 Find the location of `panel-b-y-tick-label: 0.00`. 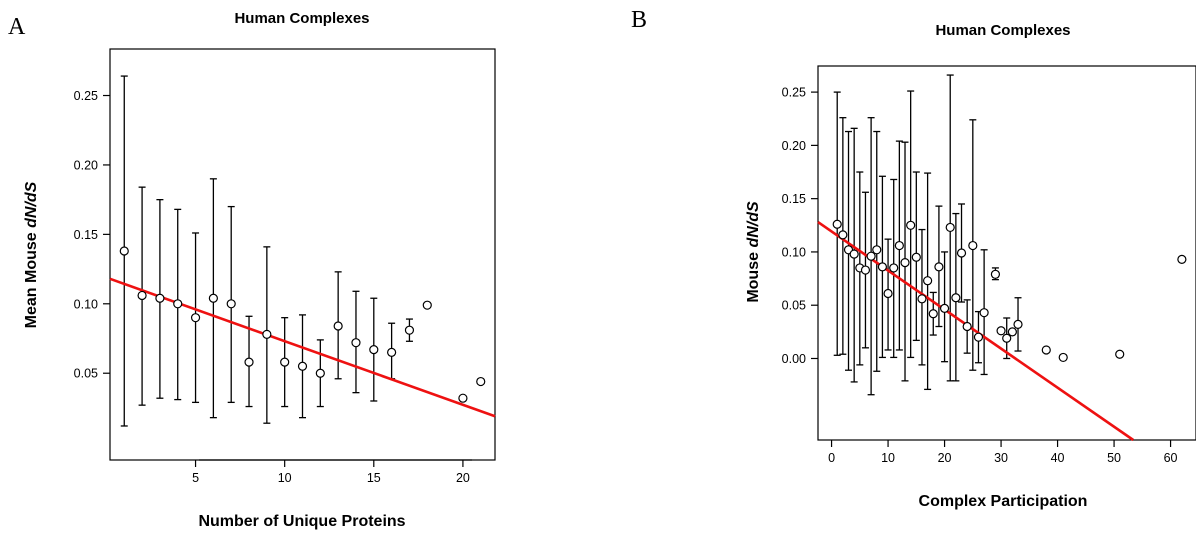

panel-b-y-tick-label: 0.00 is located at coordinates (794, 359).